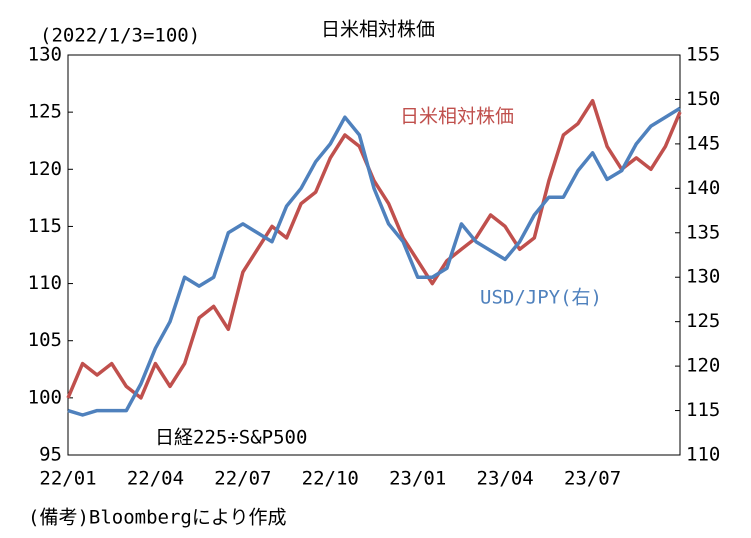 The image size is (751, 538). What do you see at coordinates (120, 36) in the screenshot?
I see `unit-note: (2022/1/3=100)` at bounding box center [120, 36].